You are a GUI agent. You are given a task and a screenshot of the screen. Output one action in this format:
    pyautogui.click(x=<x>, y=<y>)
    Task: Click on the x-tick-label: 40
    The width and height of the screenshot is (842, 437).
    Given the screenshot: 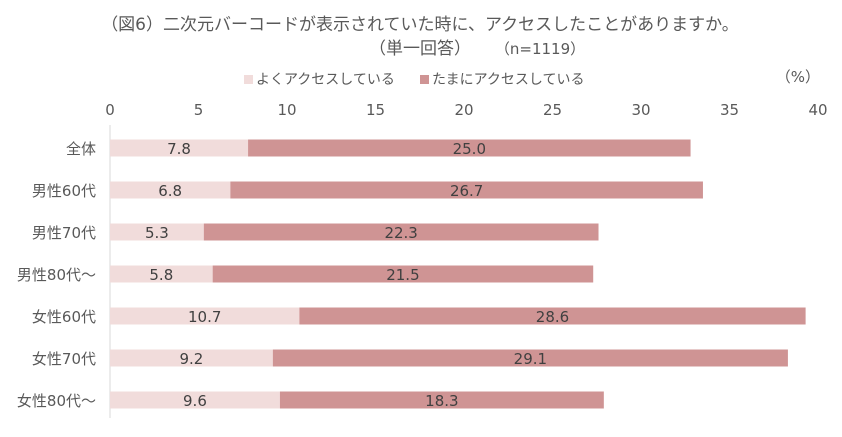 What is the action you would take?
    pyautogui.click(x=817, y=110)
    